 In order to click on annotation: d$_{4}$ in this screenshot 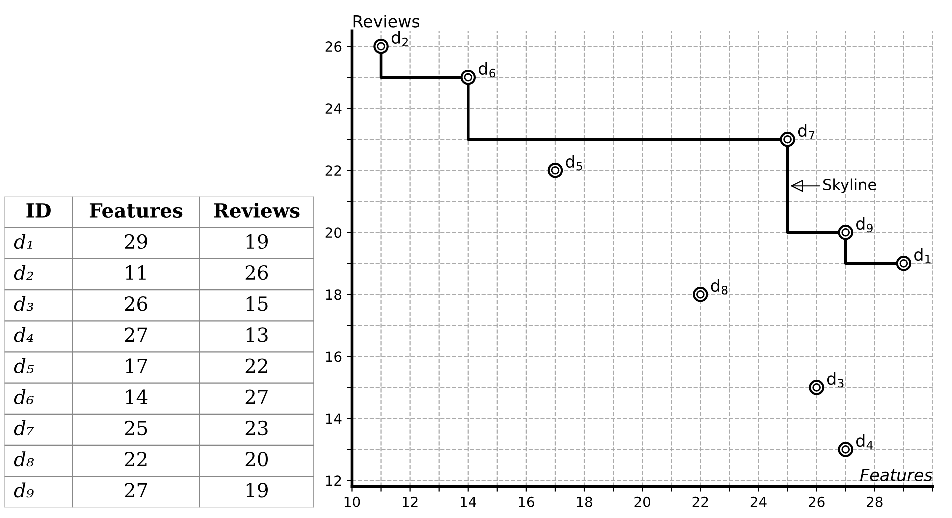, I will do `click(865, 442)`.